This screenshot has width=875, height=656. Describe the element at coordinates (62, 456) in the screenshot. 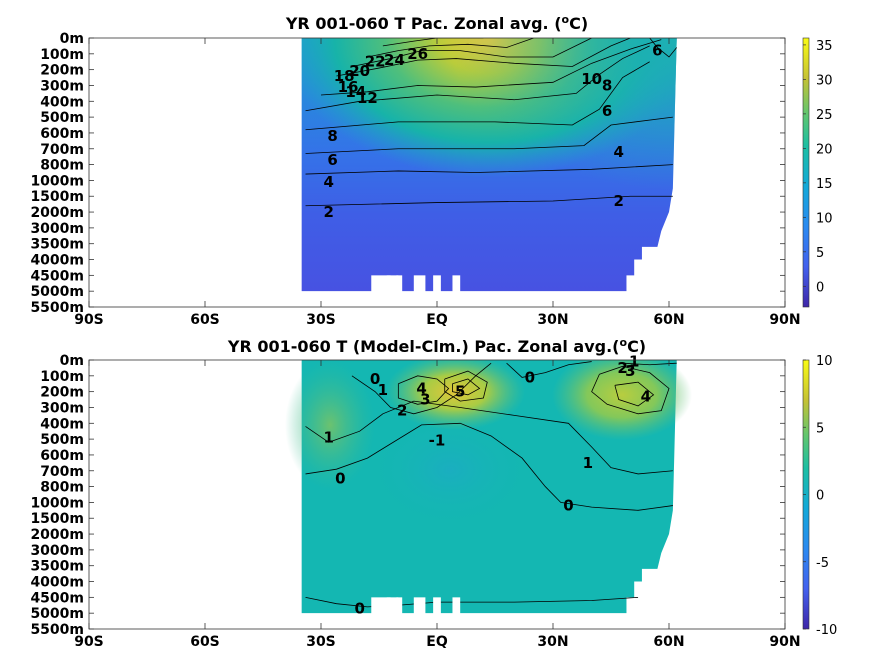

I see `y-tick-label: 600m` at that location.